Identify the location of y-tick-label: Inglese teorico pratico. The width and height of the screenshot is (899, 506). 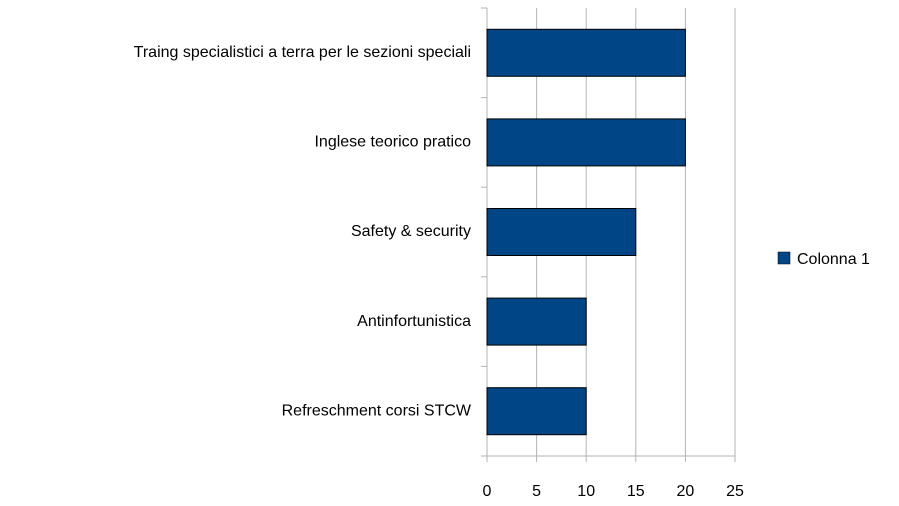
(392, 142).